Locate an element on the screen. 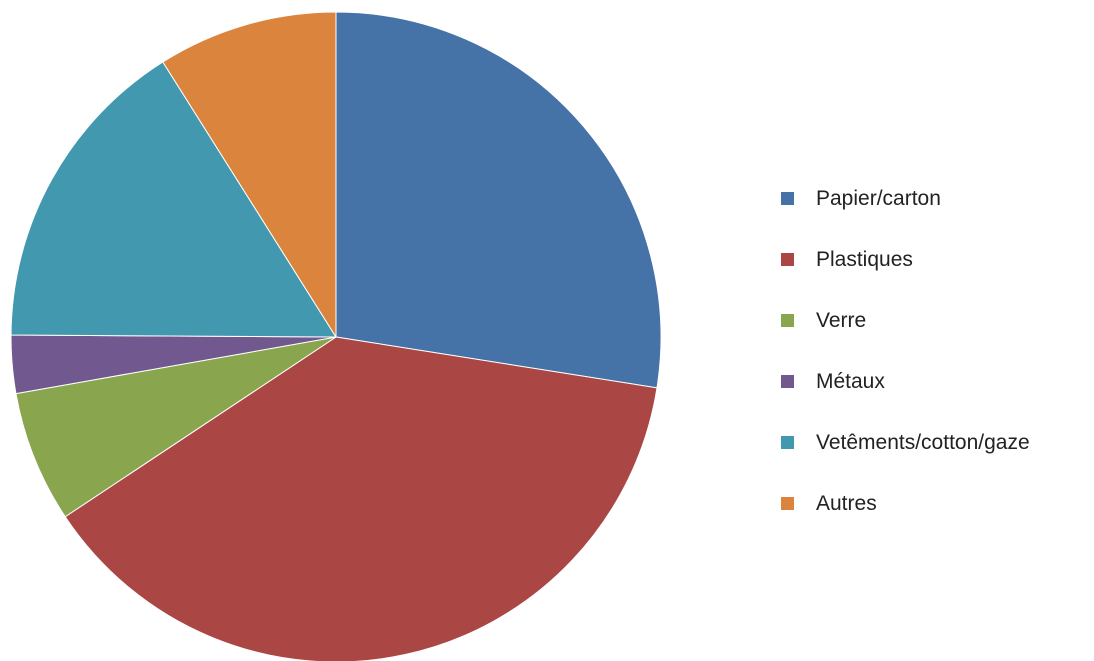 The height and width of the screenshot is (661, 1094). legend-label: Plastiques is located at coordinates (864, 259).